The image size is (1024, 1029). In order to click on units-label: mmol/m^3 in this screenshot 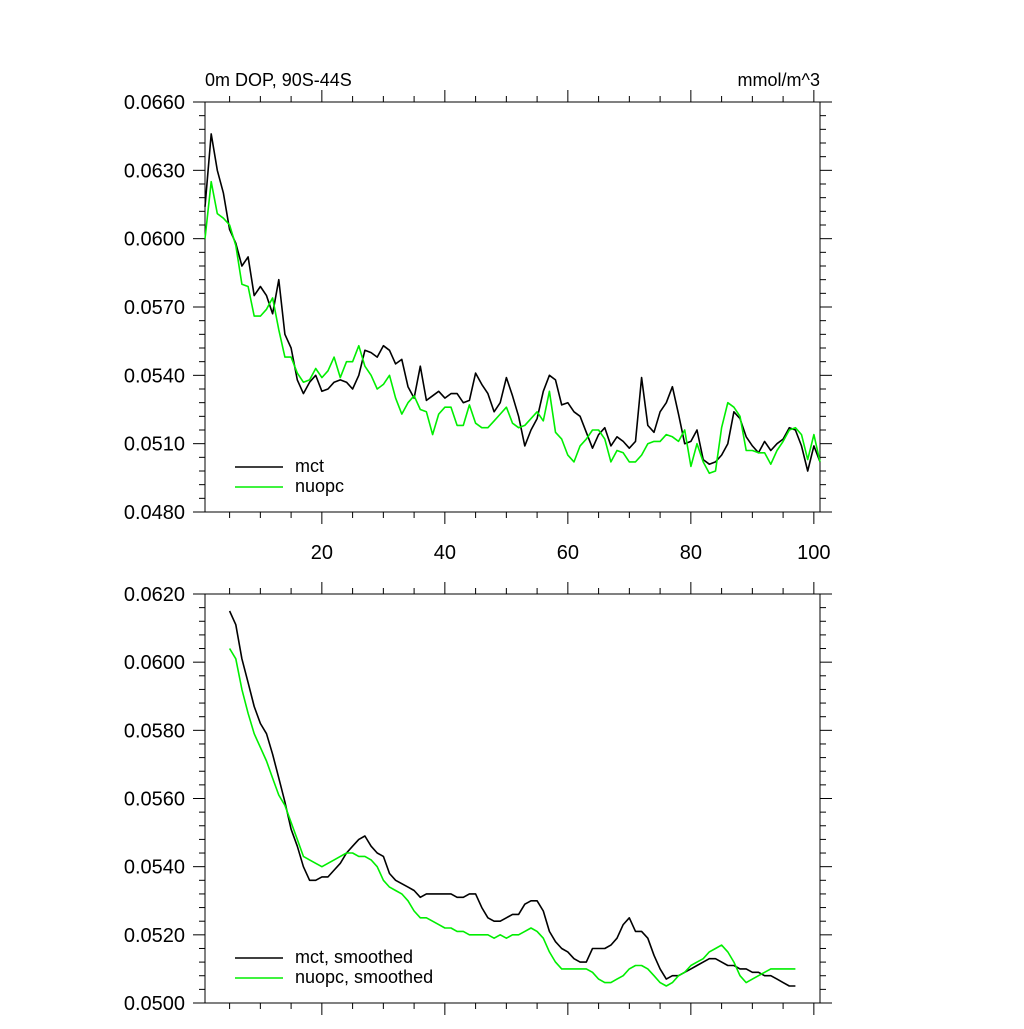, I will do `click(779, 80)`.